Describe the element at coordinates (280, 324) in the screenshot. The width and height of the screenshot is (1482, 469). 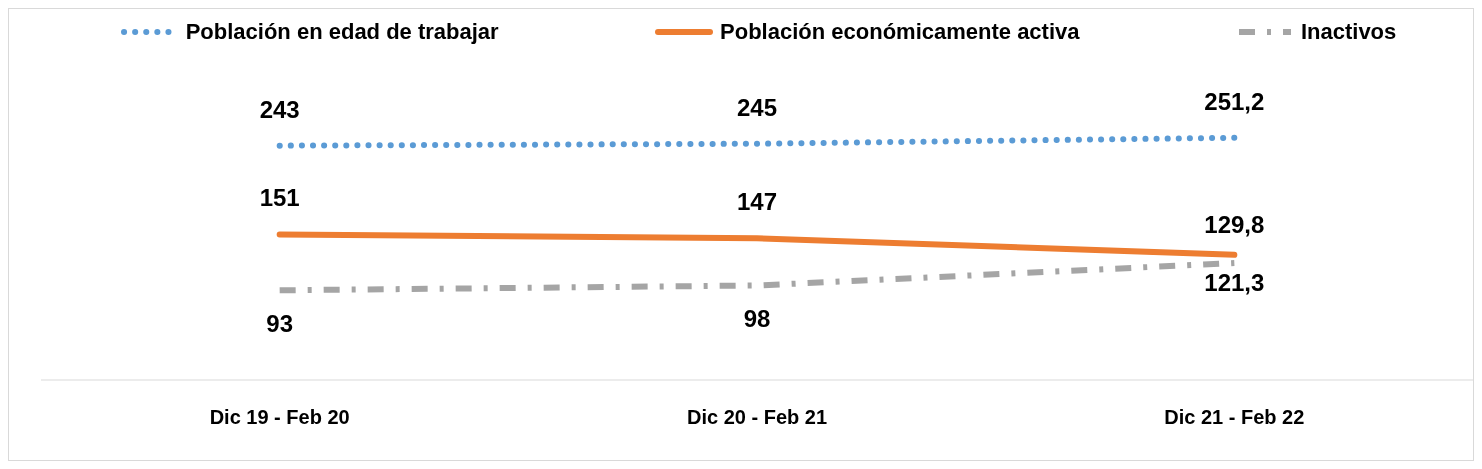
I see `data-label: 93` at that location.